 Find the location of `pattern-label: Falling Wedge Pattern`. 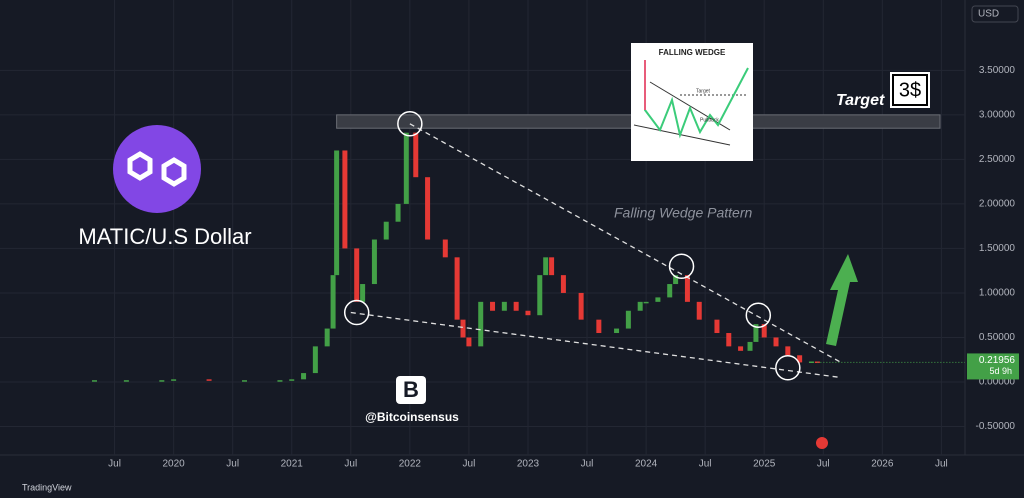

pattern-label: Falling Wedge Pattern is located at coordinates (683, 213).